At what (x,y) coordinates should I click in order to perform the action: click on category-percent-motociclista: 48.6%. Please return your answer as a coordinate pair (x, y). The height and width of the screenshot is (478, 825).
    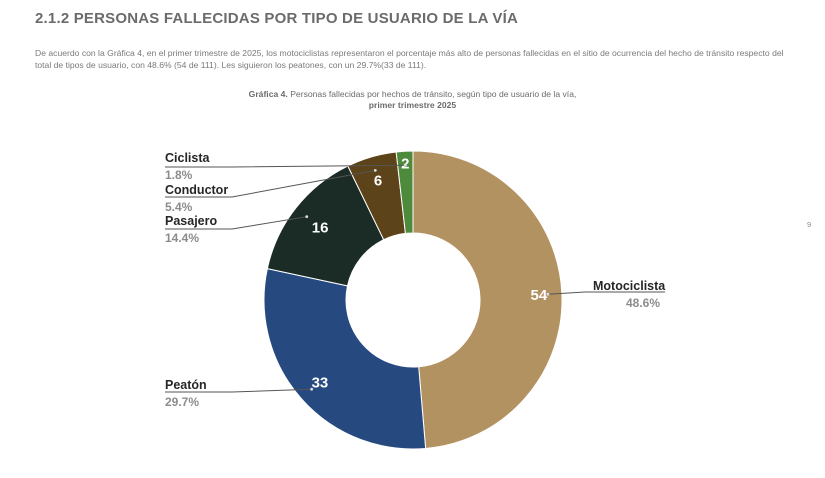
    Looking at the image, I should click on (643, 303).